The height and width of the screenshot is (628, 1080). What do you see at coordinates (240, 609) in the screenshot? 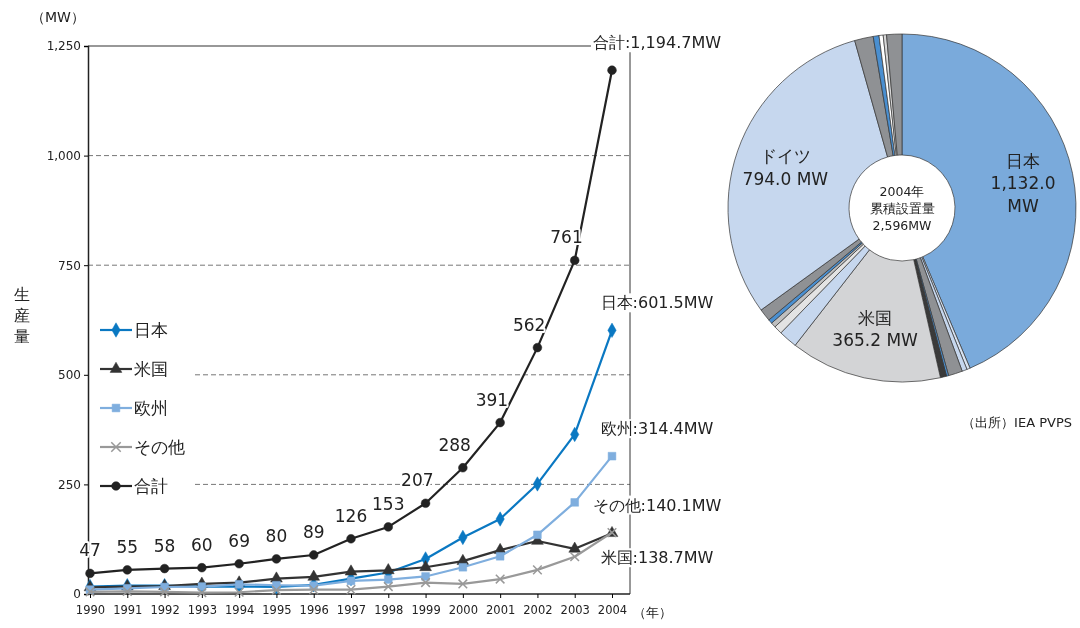
I see `x-tick-label: 1994` at bounding box center [240, 609].